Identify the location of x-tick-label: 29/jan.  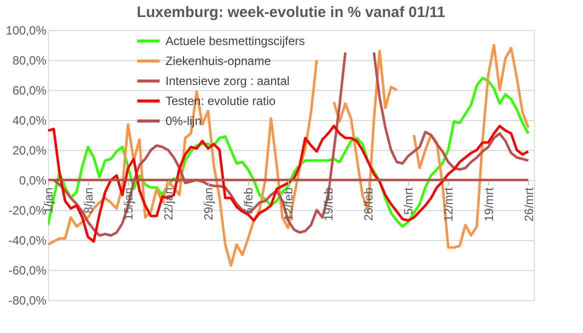
(209, 204).